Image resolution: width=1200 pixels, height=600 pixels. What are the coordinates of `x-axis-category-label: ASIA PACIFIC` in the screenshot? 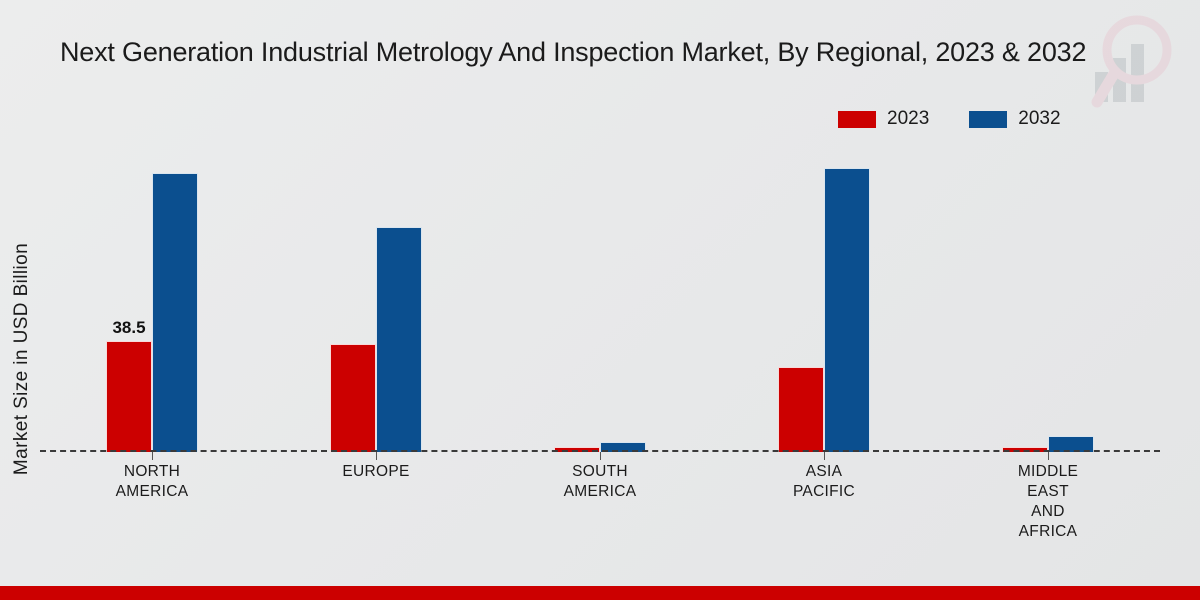 It's located at (824, 481).